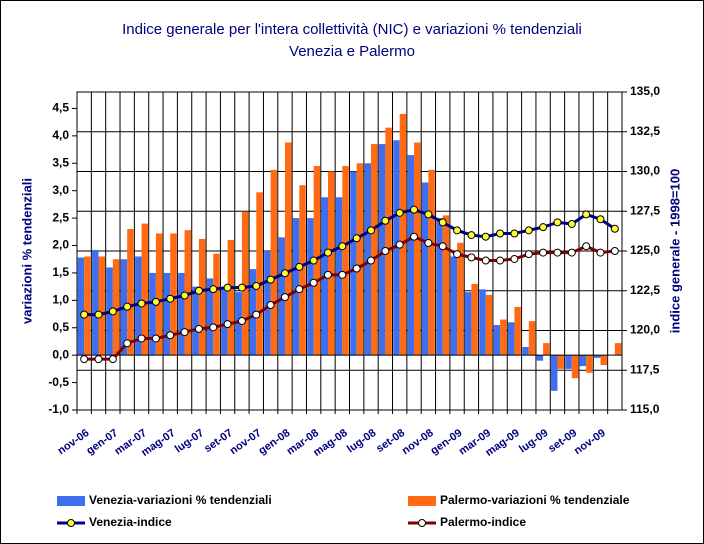 The height and width of the screenshot is (544, 704). I want to click on y2-tick-label: 135,0, so click(645, 91).